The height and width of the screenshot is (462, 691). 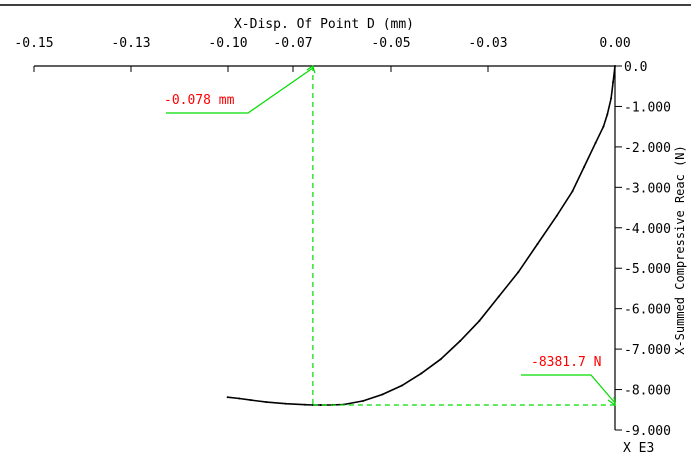 What do you see at coordinates (227, 43) in the screenshot?
I see `x-tick-label: -0.10` at bounding box center [227, 43].